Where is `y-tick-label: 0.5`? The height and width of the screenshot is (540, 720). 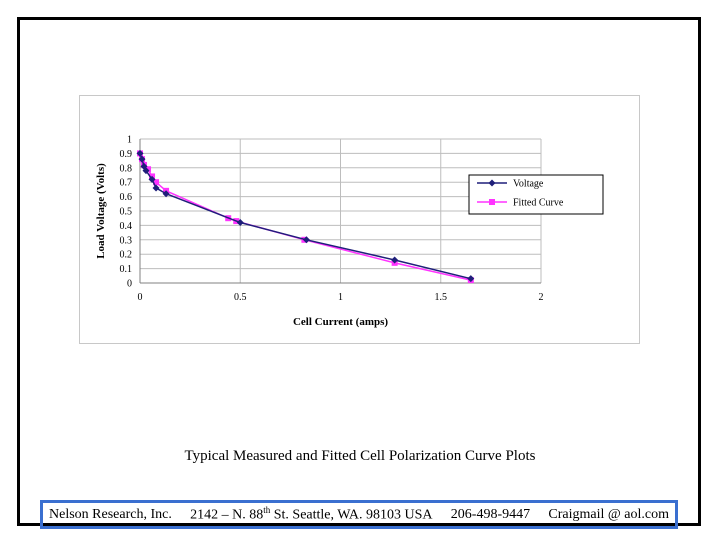
y-tick-label: 0.5 is located at coordinates (126, 212).